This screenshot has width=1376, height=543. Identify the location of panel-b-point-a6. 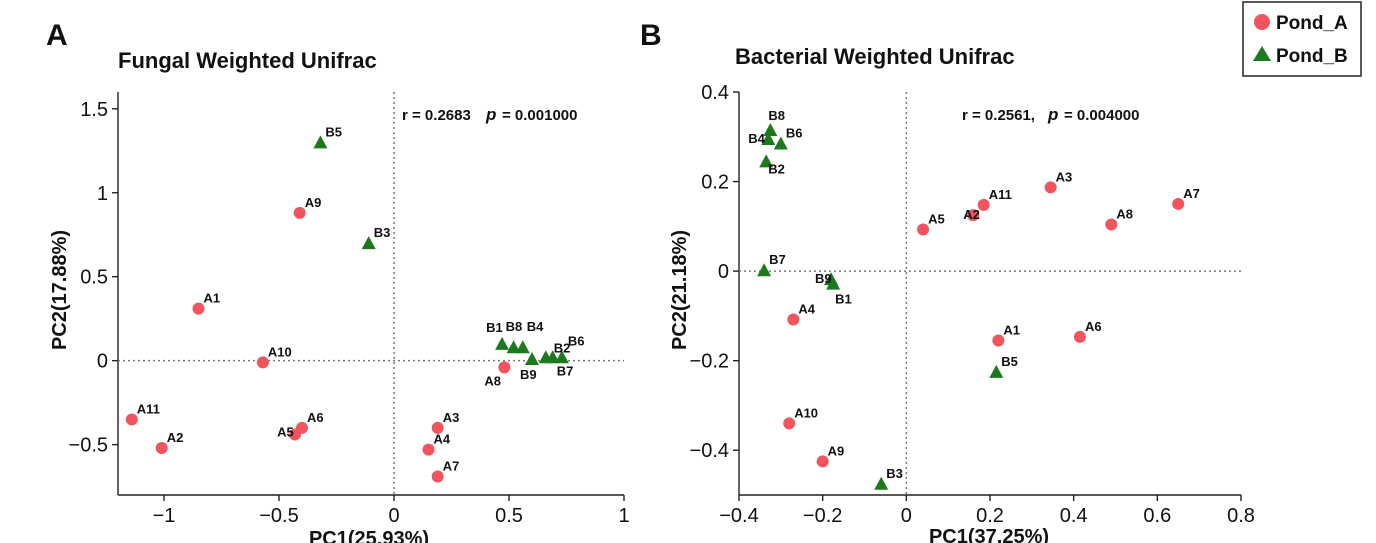
(1079, 336).